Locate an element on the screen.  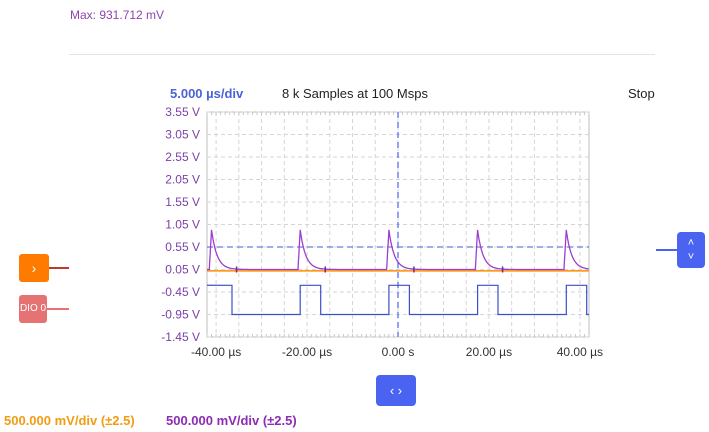
y-tick-label: 1.05 V is located at coordinates (182, 225).